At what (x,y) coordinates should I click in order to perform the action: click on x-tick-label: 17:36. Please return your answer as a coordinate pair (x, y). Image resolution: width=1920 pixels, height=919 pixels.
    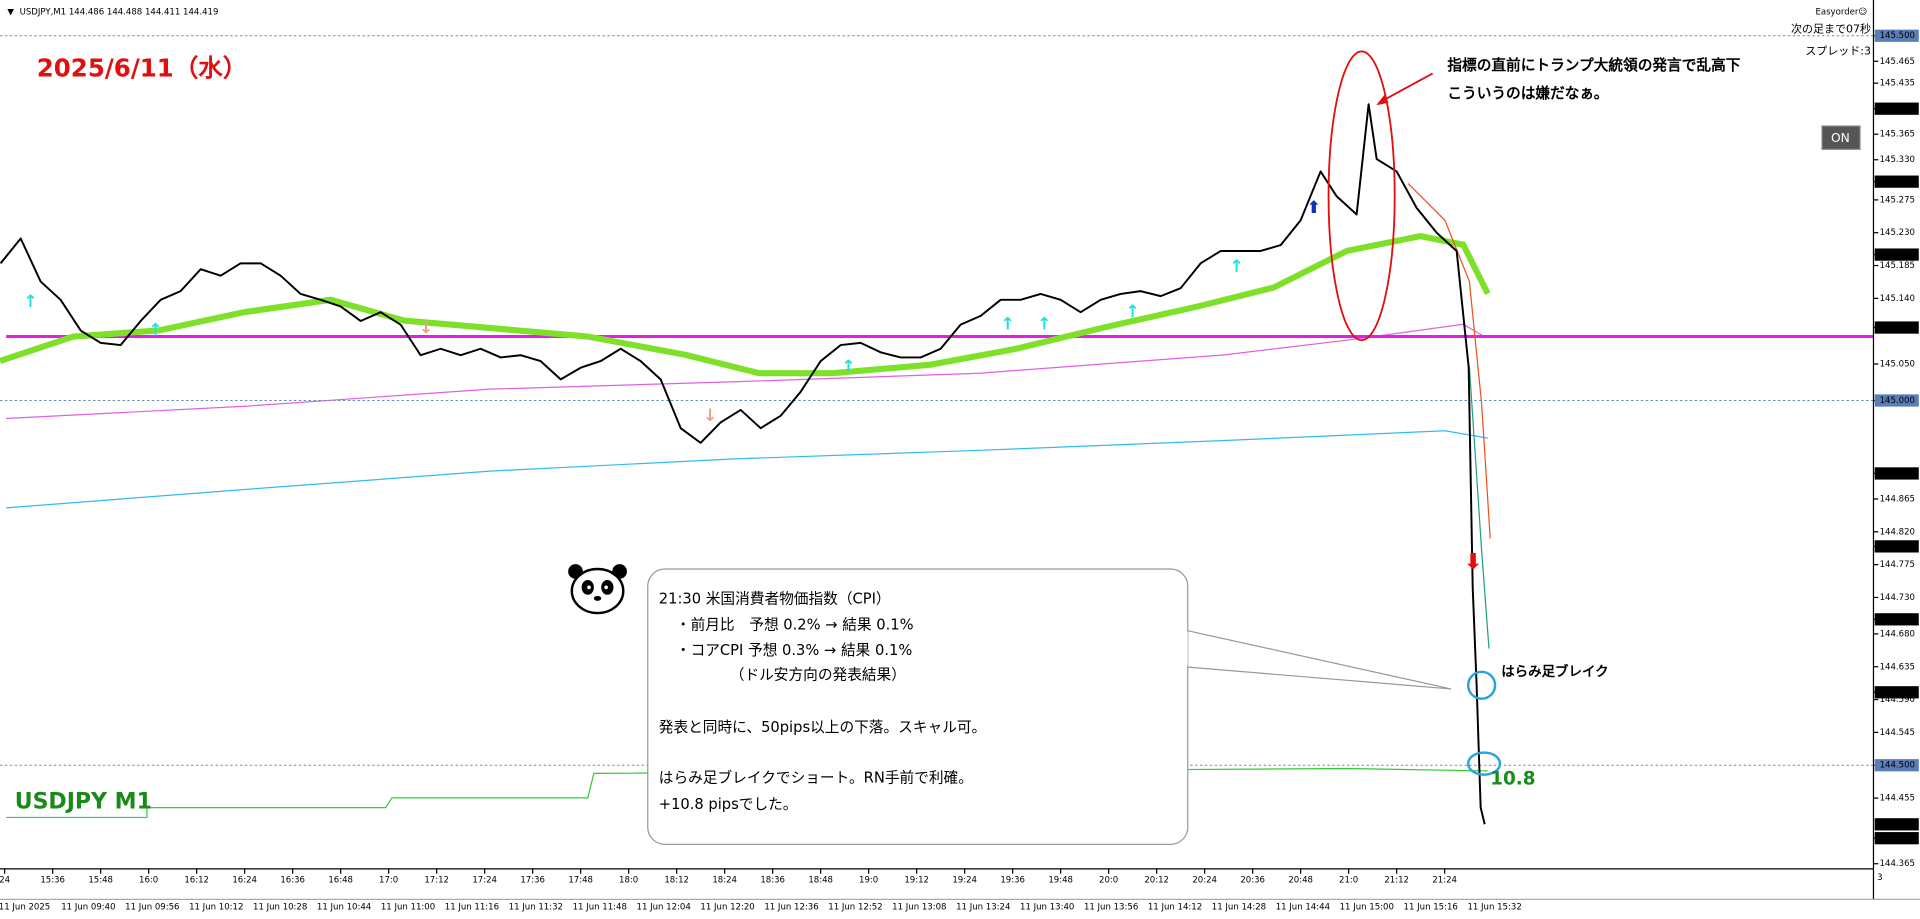
    Looking at the image, I should click on (532, 880).